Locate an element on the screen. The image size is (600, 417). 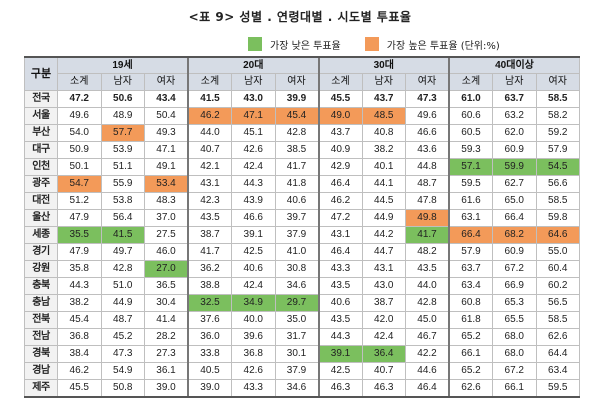
value-cell: 68.2 is located at coordinates (514, 235).